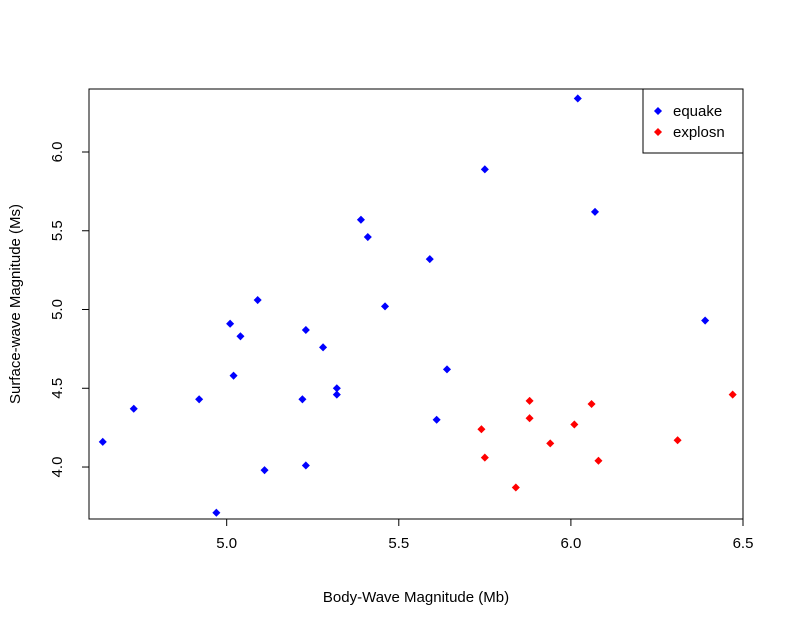 This screenshot has height=630, width=789. What do you see at coordinates (743, 543) in the screenshot?
I see `x-tick-label: 6.5` at bounding box center [743, 543].